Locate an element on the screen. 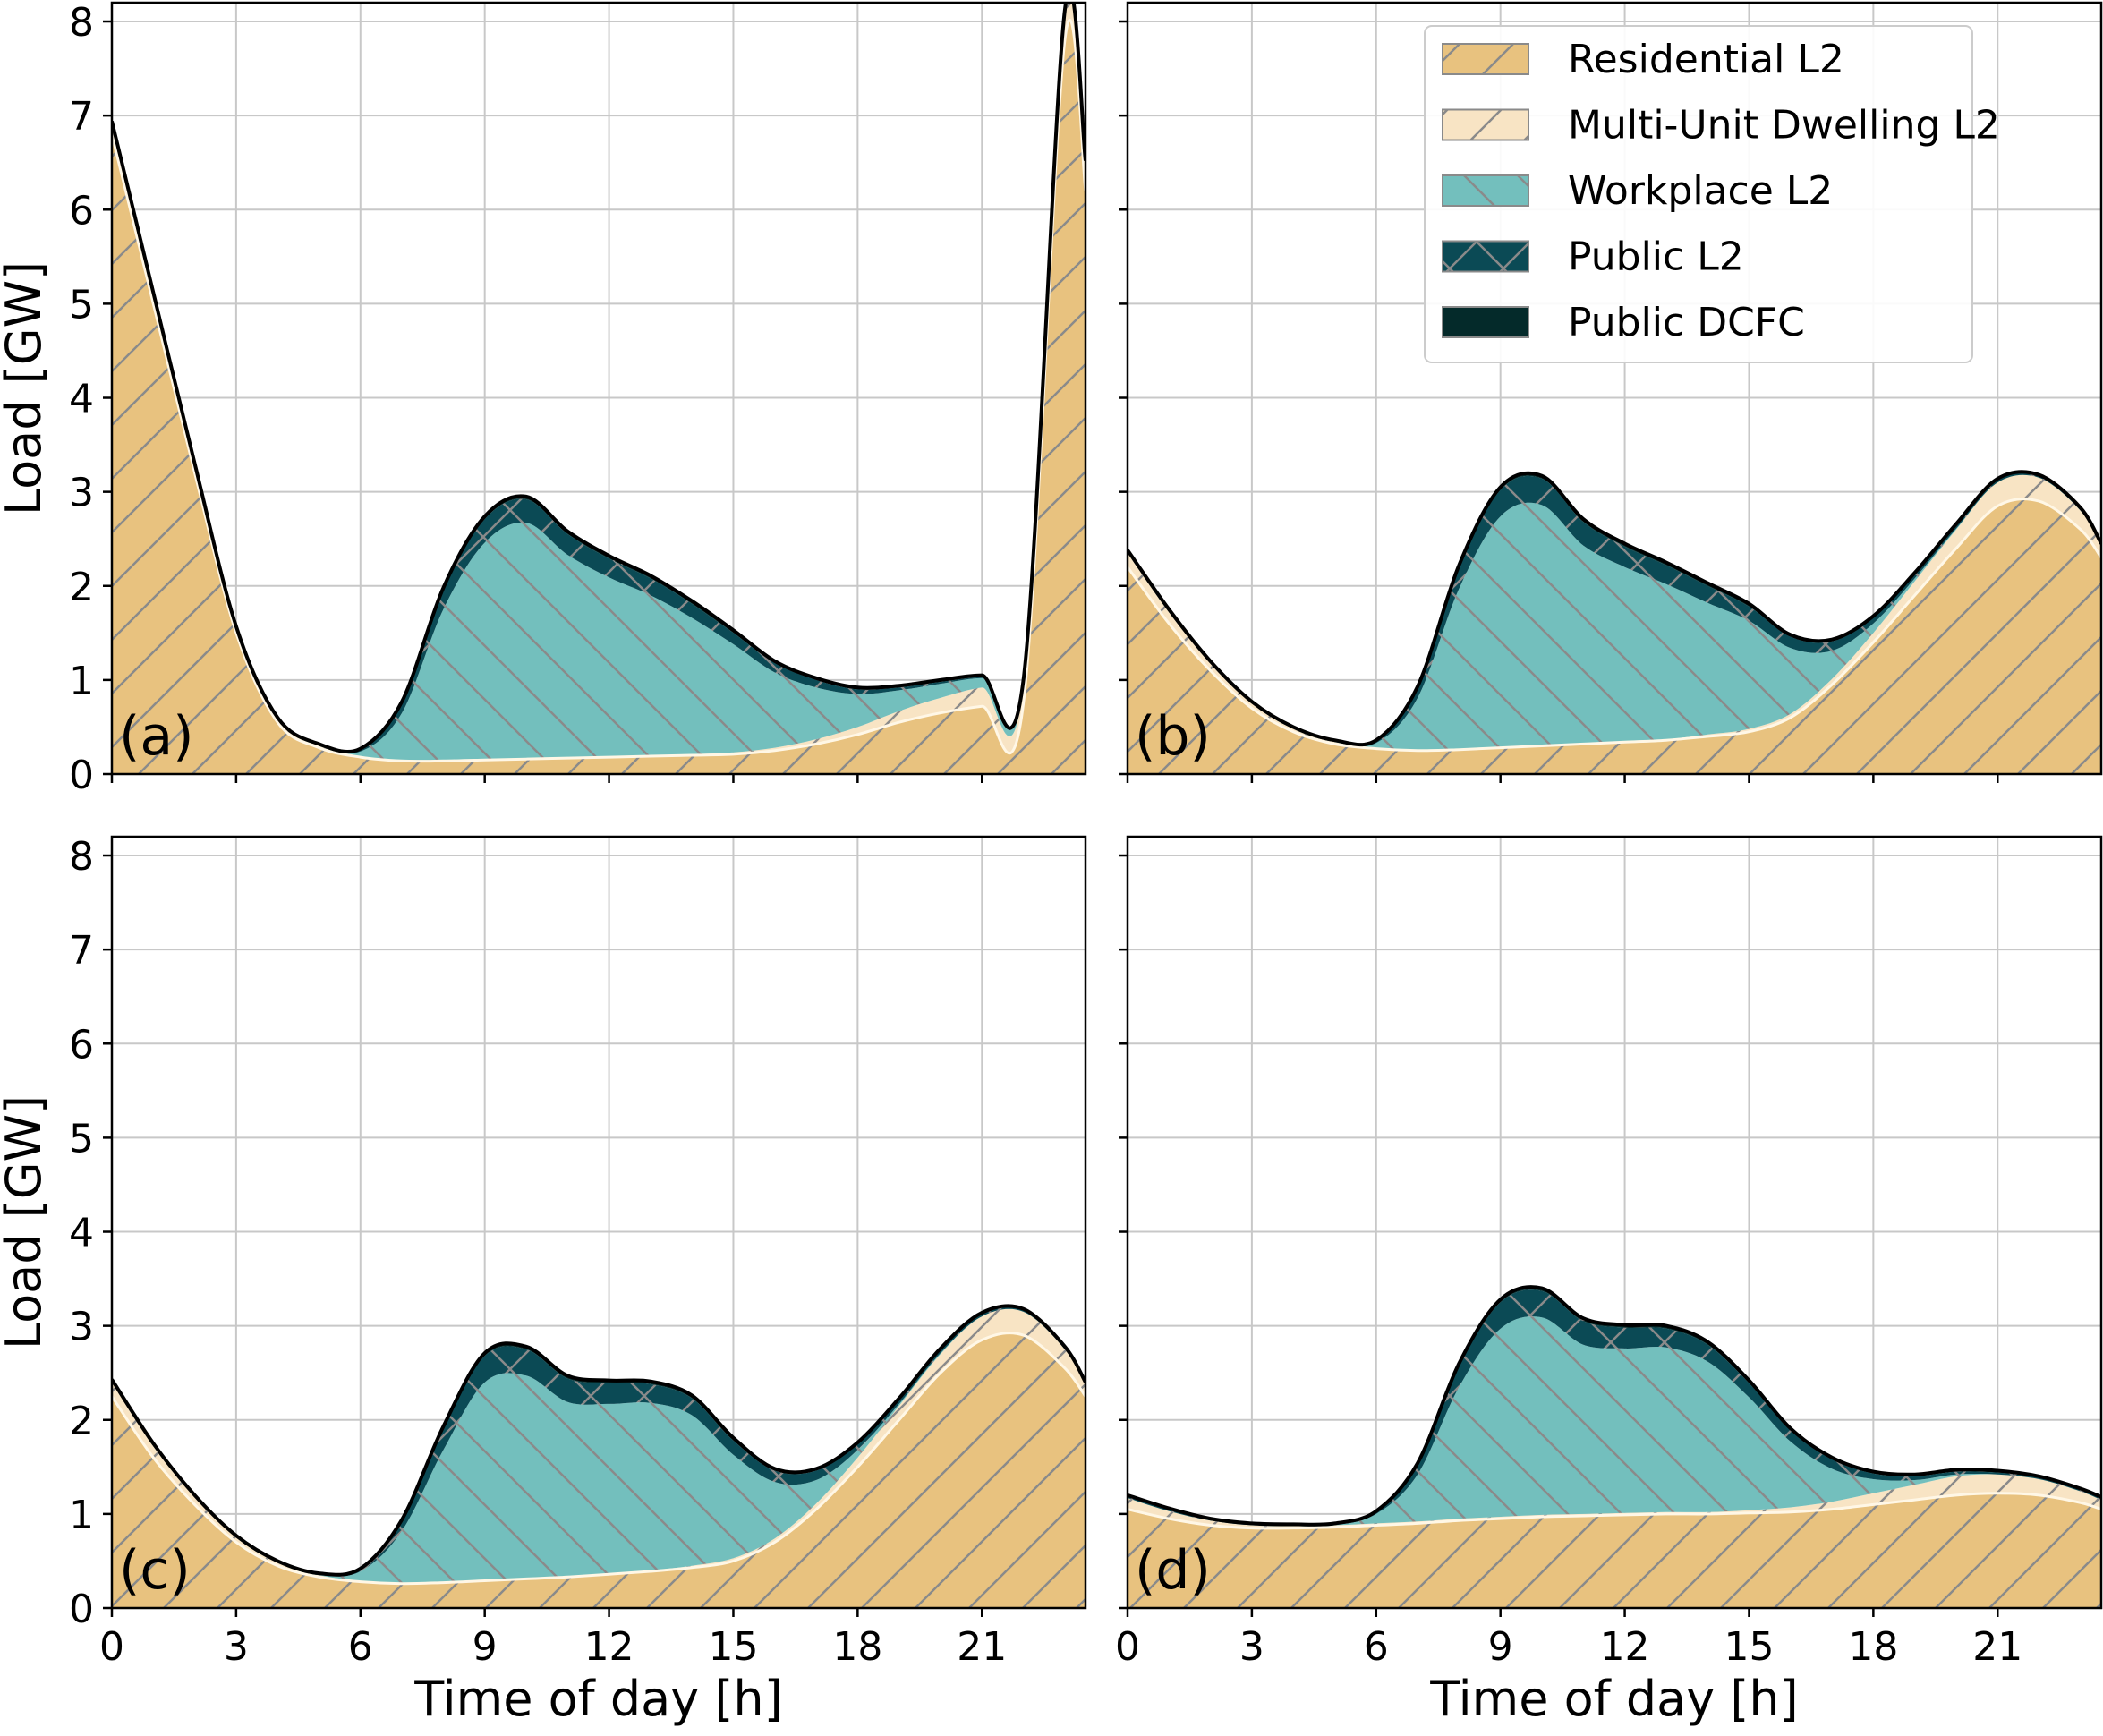  legend-item: Multi-Unit Dwelling L2 is located at coordinates (1721, 126).